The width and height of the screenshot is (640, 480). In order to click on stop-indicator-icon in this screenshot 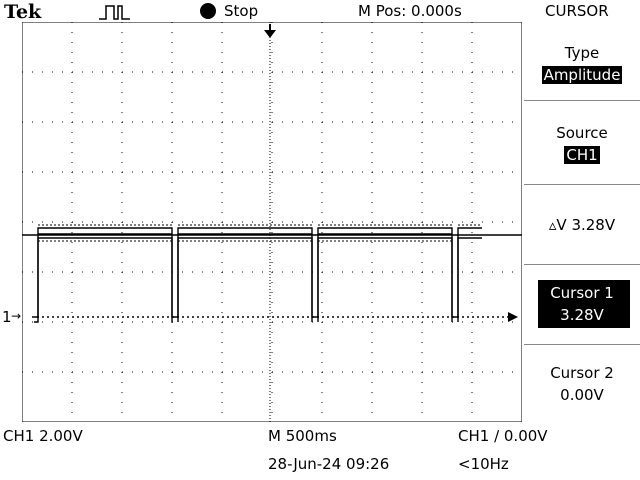, I will do `click(208, 11)`.